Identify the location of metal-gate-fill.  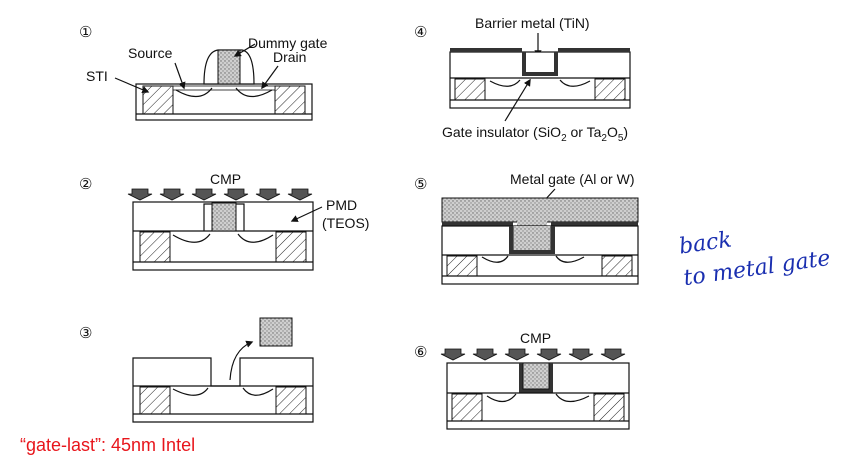
(540, 210).